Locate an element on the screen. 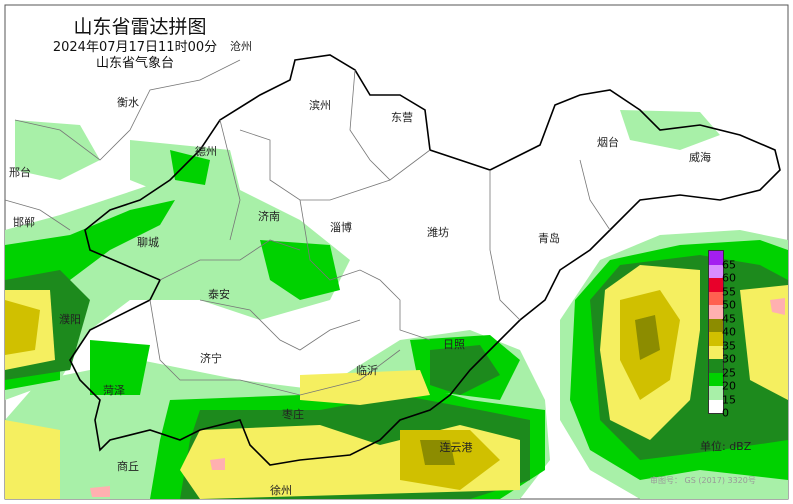 This screenshot has width=793, height=504. city-label: 青岛 is located at coordinates (549, 238).